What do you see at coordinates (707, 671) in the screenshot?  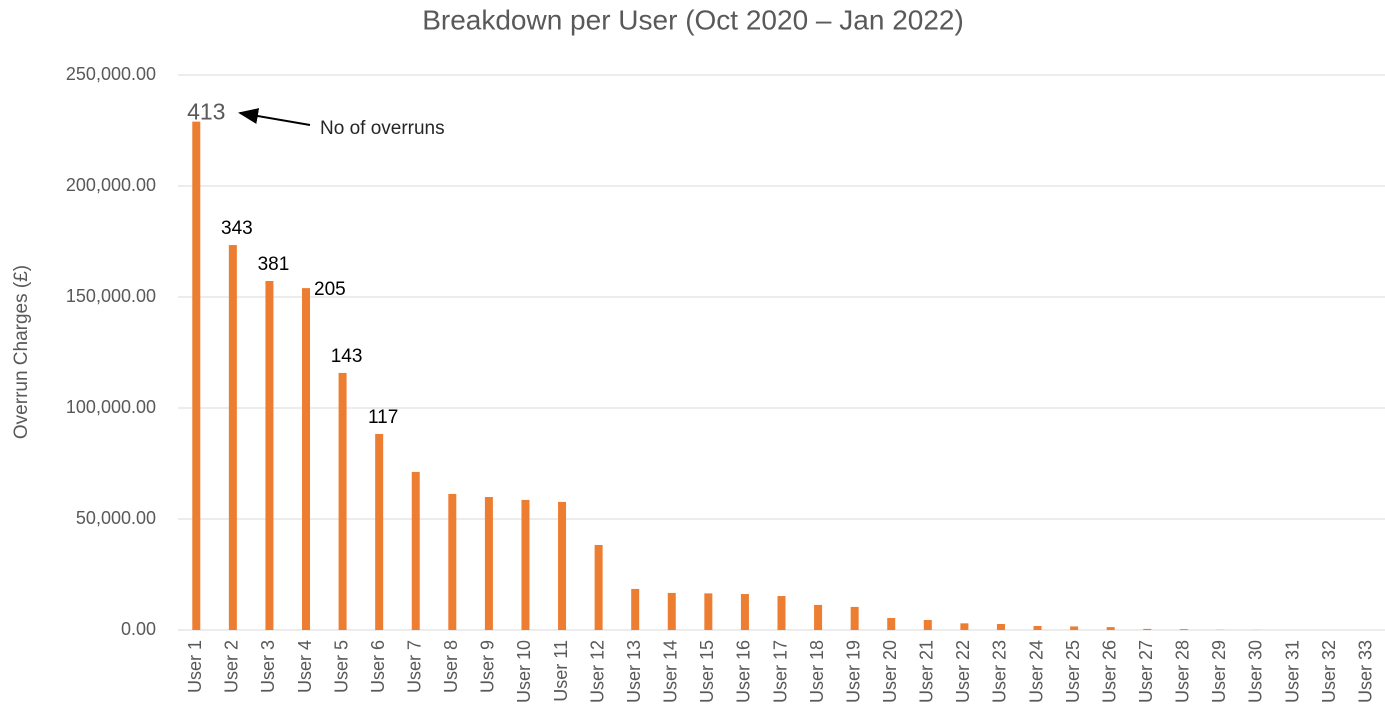 I see `x-tick-label: User 15` at bounding box center [707, 671].